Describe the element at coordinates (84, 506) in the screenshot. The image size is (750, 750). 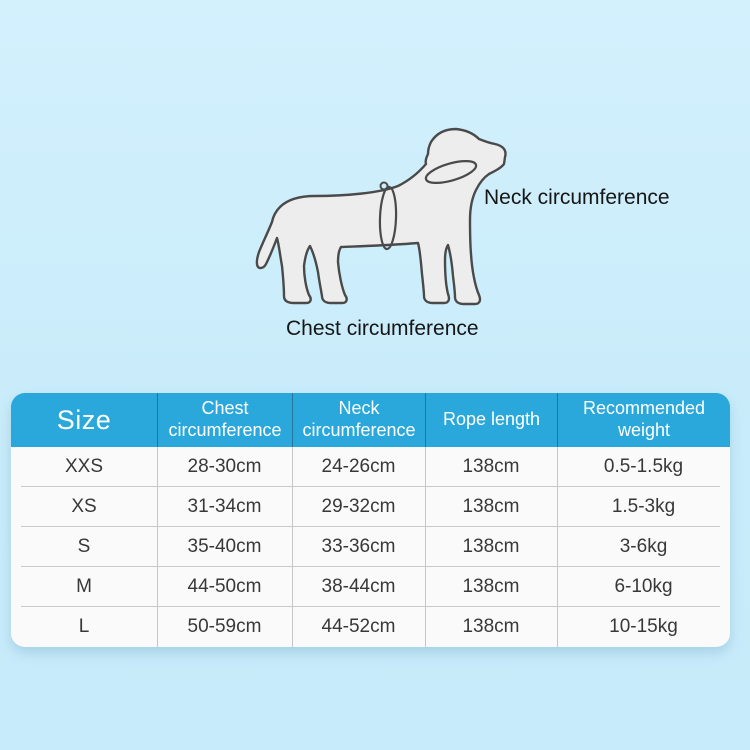
I see `cell-size: XS` at that location.